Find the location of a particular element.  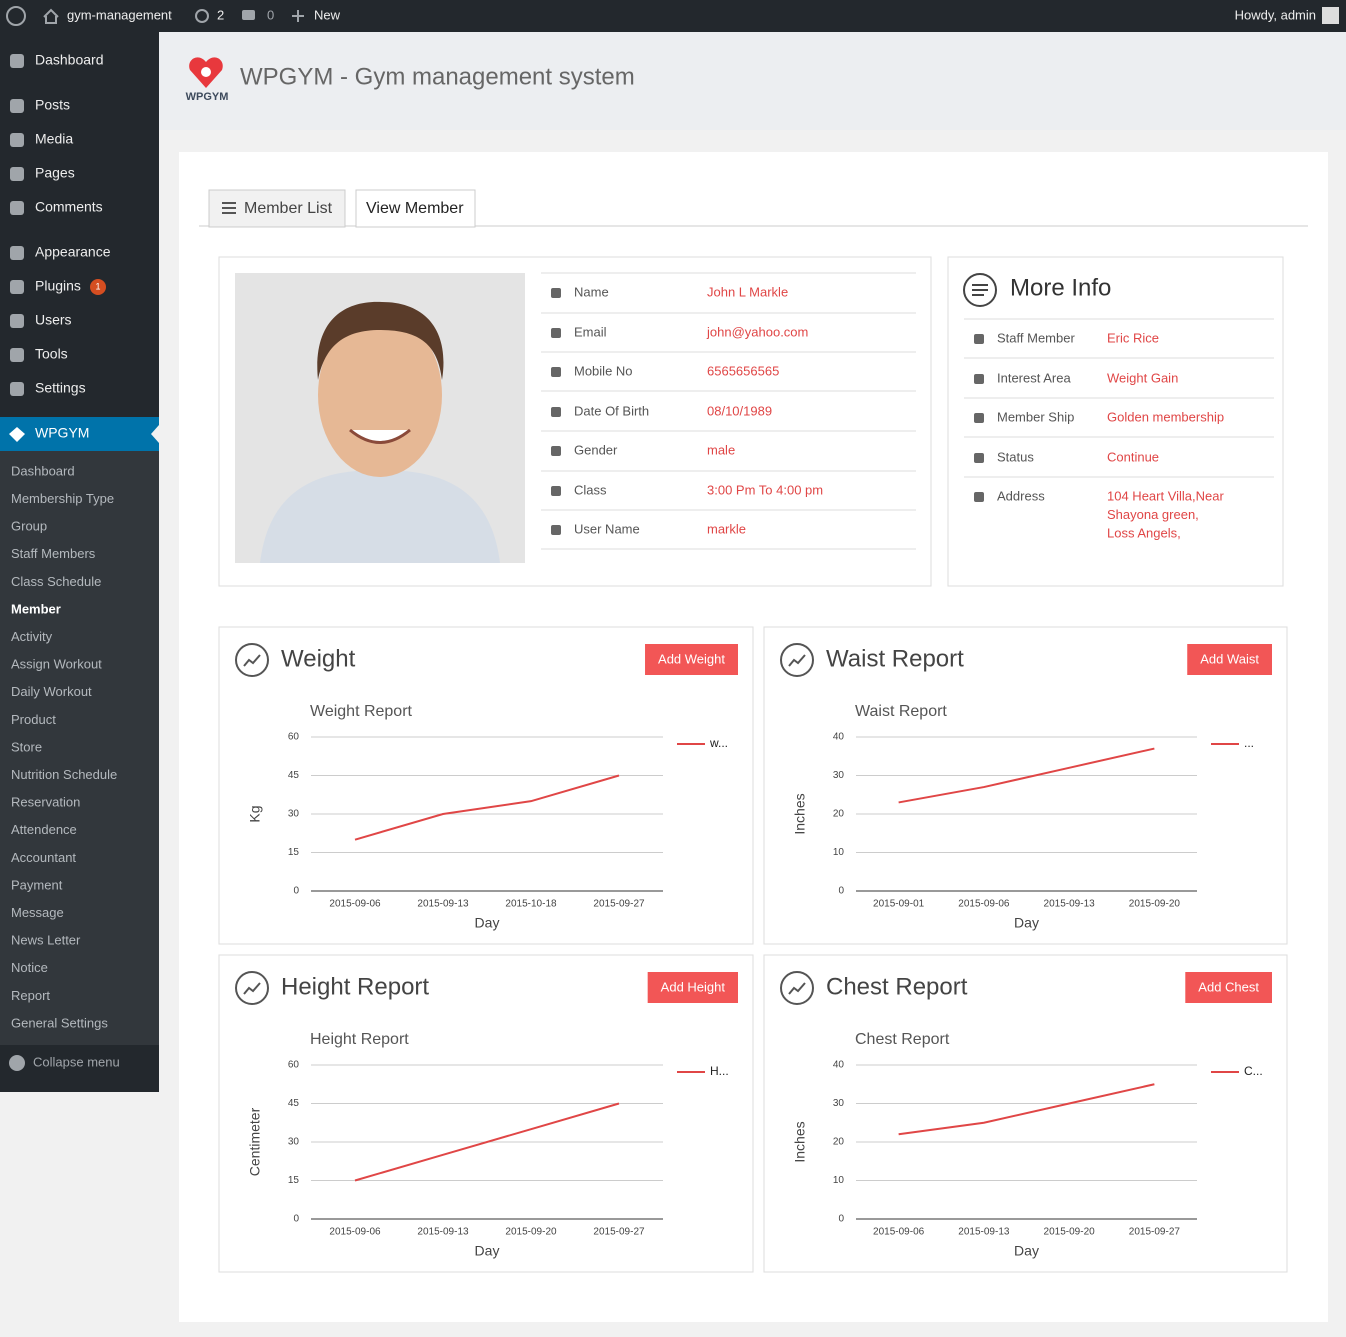

tab-label: Member List is located at coordinates (288, 208).